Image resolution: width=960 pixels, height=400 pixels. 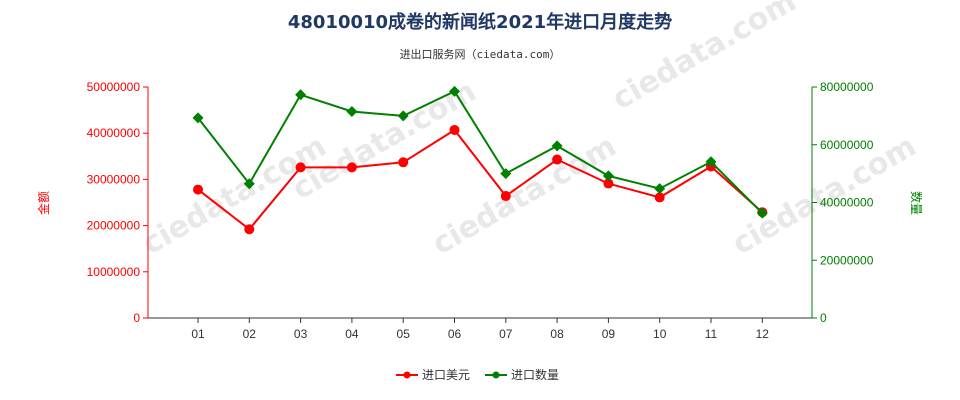 I want to click on left-tick-label: 40000000, so click(x=114, y=133).